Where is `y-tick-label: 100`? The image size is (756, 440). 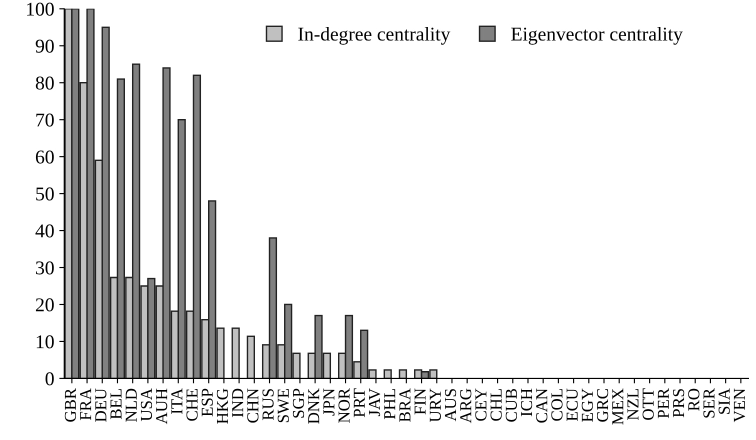 y-tick-label: 100 is located at coordinates (40, 9).